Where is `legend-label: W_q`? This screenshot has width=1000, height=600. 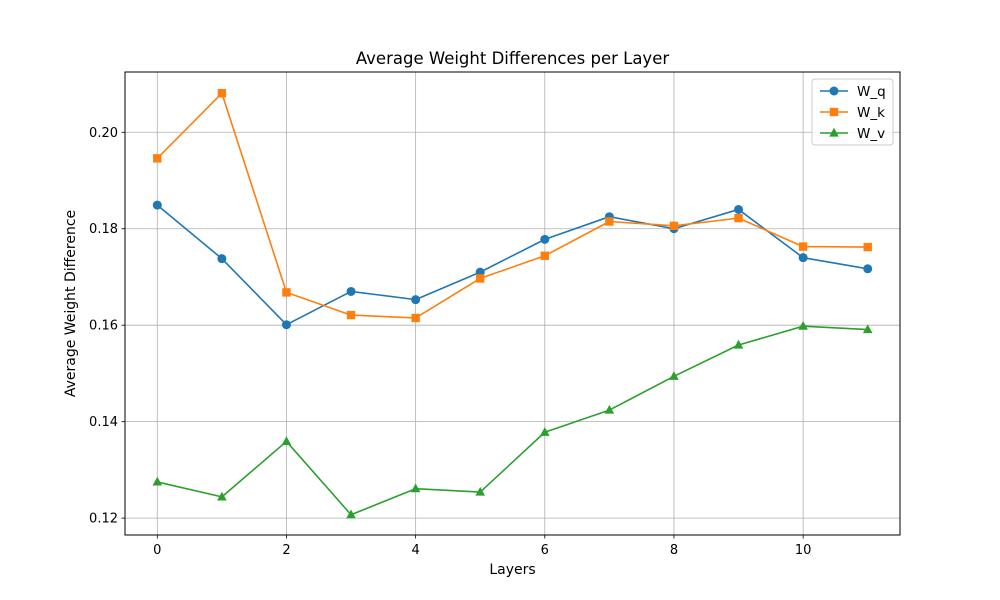 legend-label: W_q is located at coordinates (871, 92).